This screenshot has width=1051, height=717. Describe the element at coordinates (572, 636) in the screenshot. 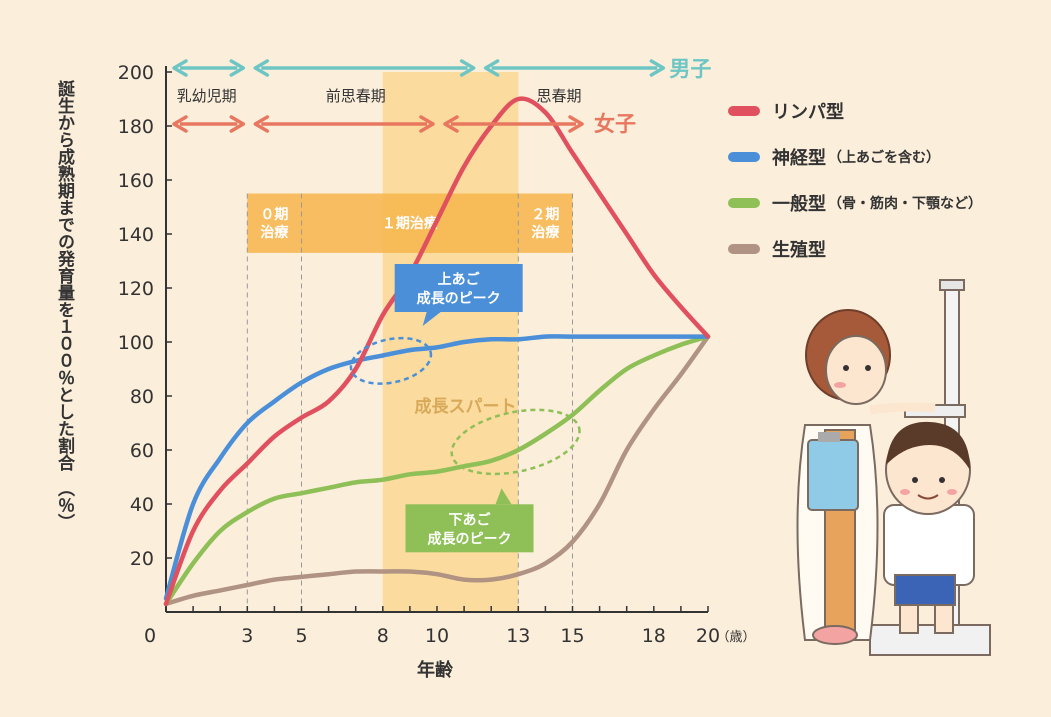

I see `x-tick-label: 15` at that location.